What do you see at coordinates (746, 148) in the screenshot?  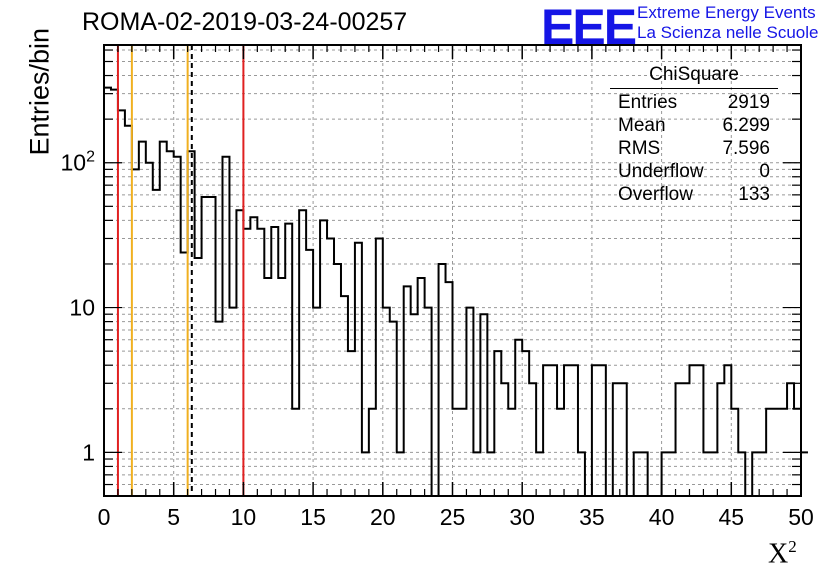 I see `stats-value: 7.596` at bounding box center [746, 148].